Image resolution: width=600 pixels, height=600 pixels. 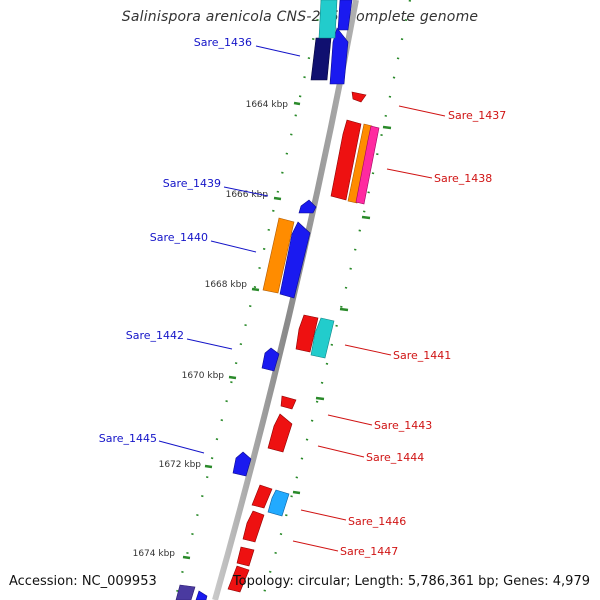 I want to click on gene-label-sare-1439: Sare_1439, so click(x=192, y=183).